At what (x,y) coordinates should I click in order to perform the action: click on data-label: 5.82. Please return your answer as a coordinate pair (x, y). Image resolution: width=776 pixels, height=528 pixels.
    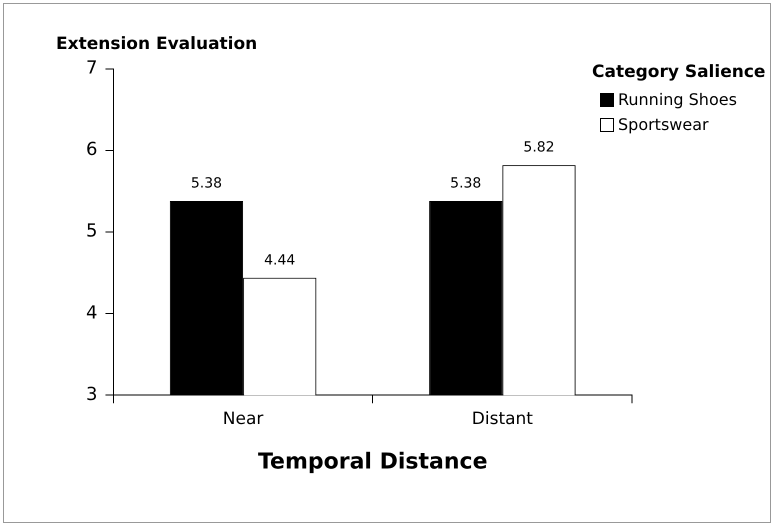
    Looking at the image, I should click on (539, 148).